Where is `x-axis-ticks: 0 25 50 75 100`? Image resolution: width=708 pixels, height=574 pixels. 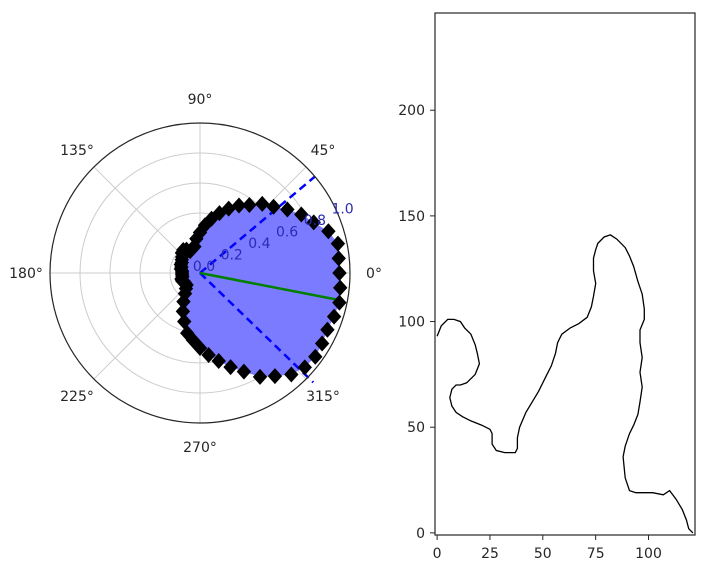
x-axis-ticks: 0 25 50 75 100 is located at coordinates (547, 548).